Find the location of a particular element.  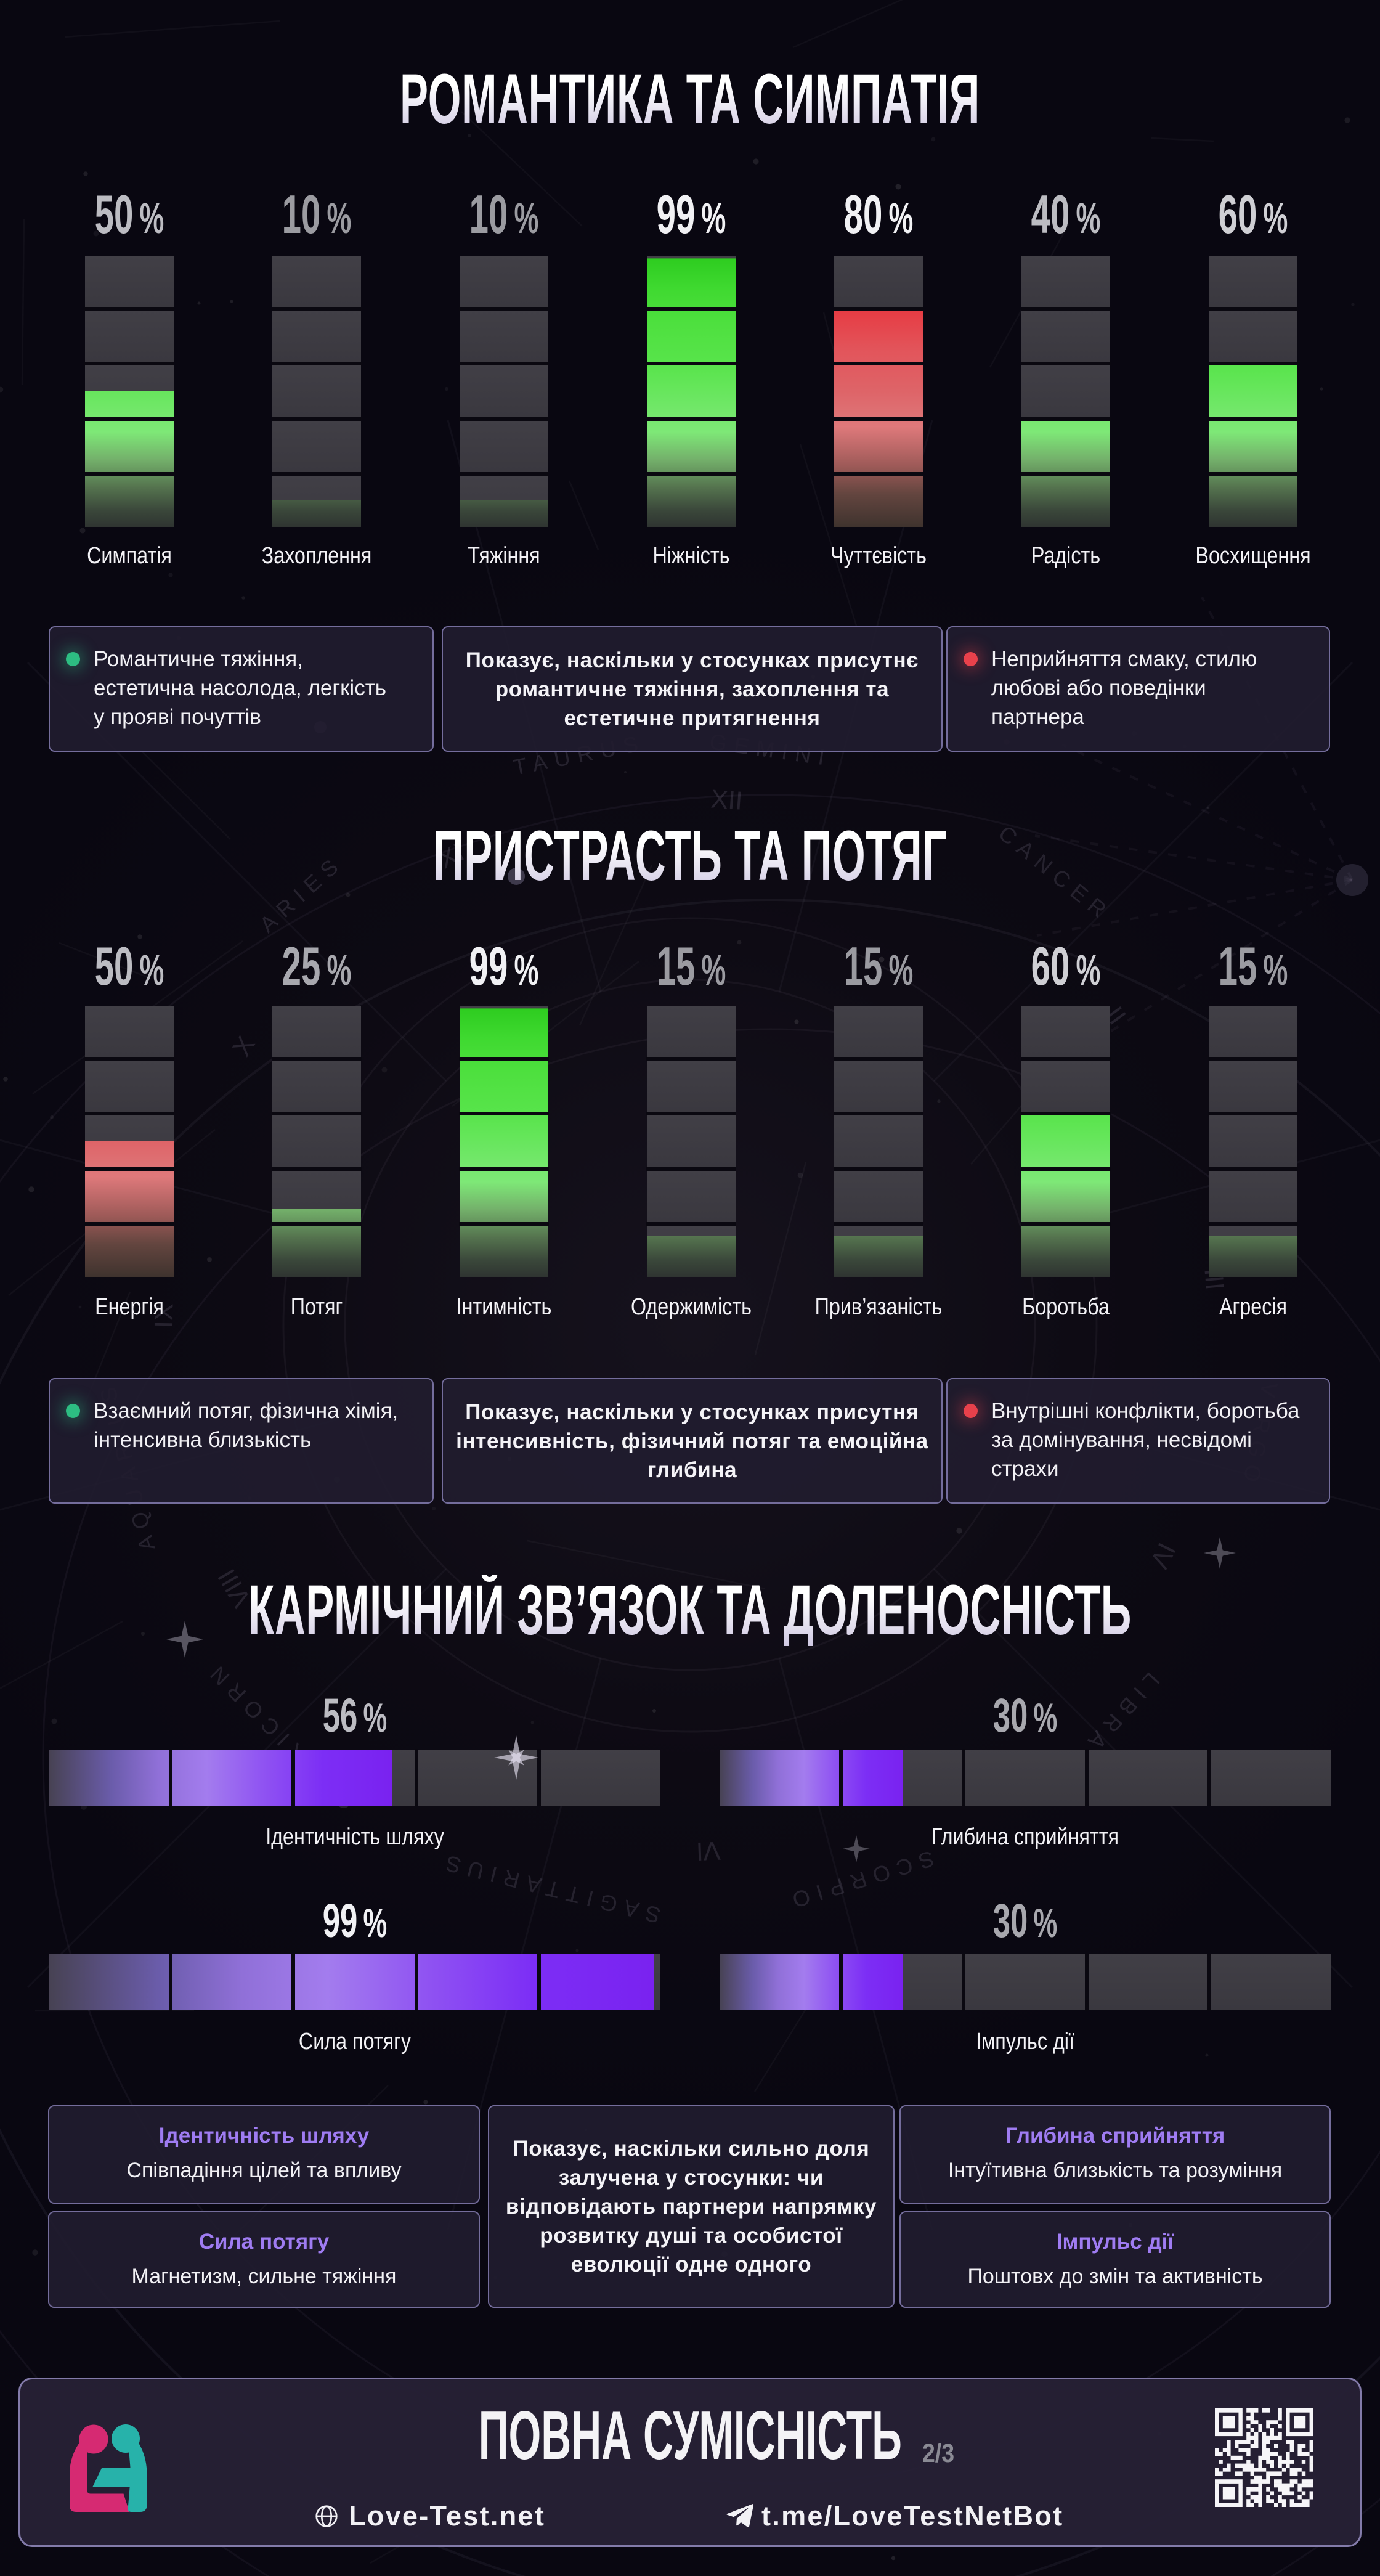

svg-text: LIBRA is located at coordinates (1121, 1713).